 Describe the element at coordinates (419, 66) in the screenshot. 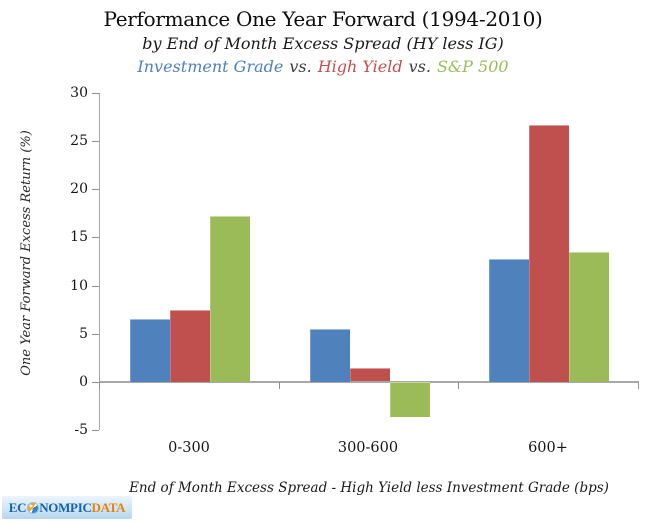

I see `legend-vs-2: vs.` at that location.